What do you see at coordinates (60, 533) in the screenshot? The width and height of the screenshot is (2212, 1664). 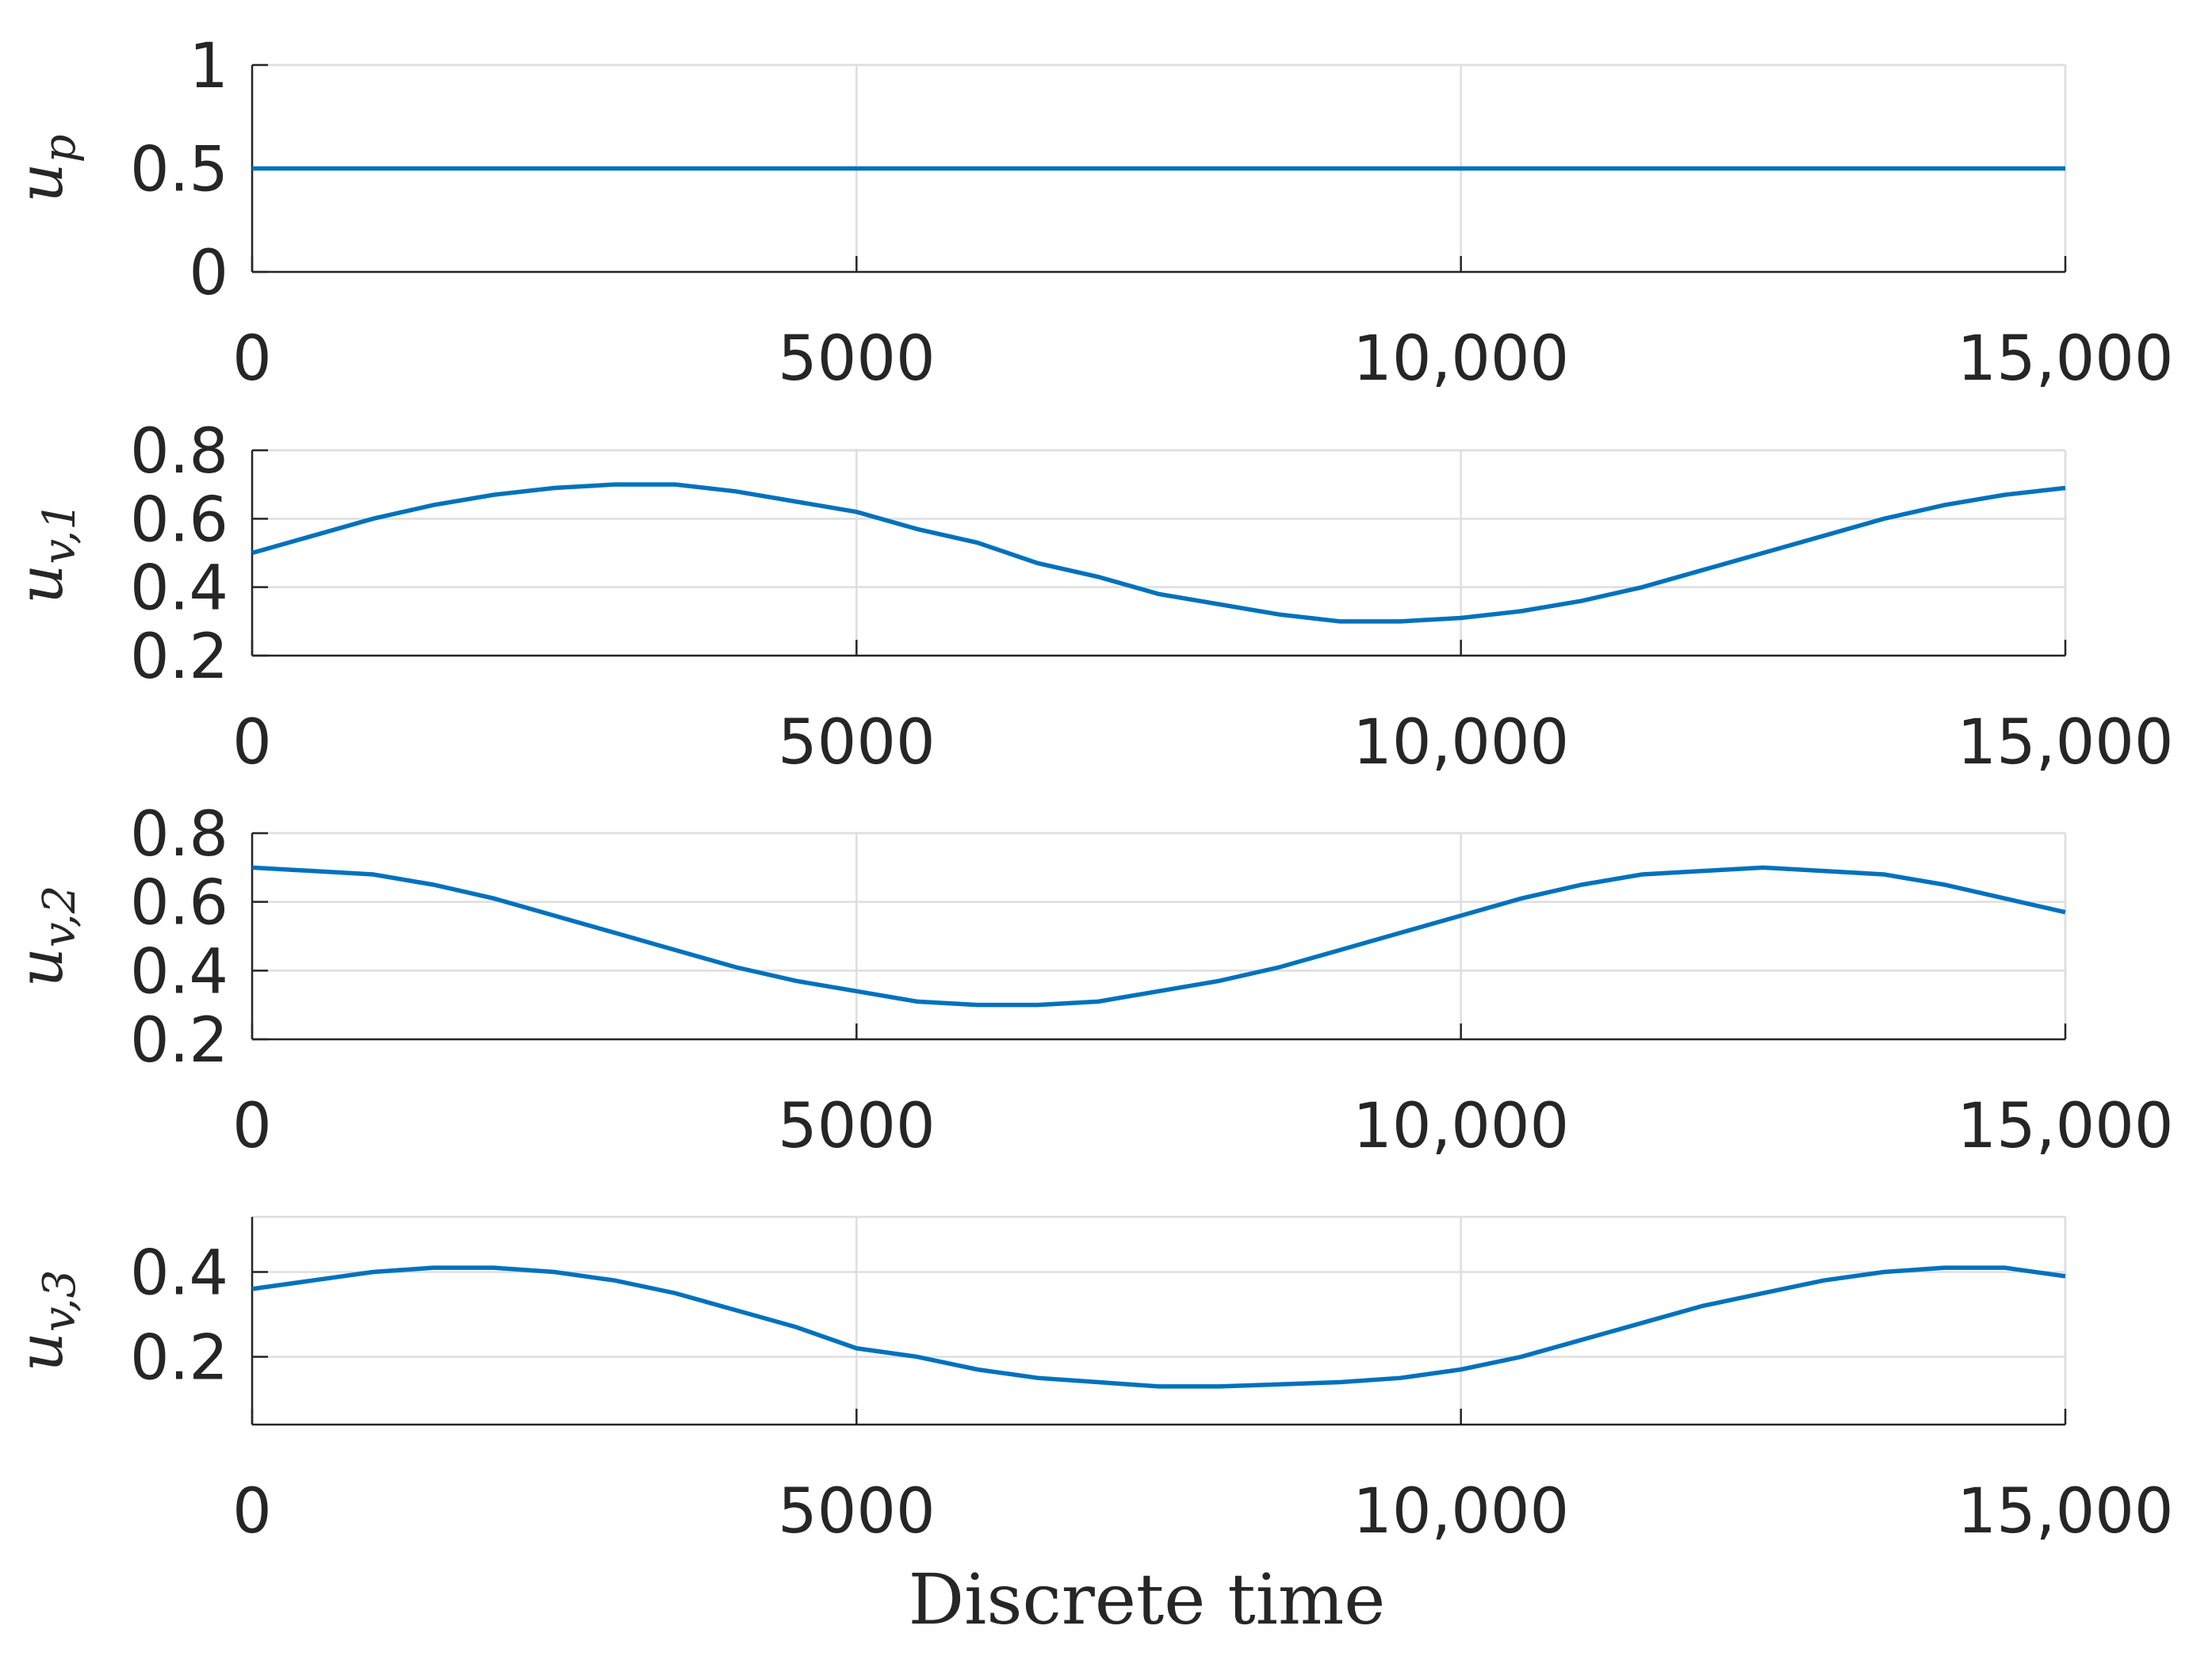 I see `y-axis-label-sub: v,1` at bounding box center [60, 533].